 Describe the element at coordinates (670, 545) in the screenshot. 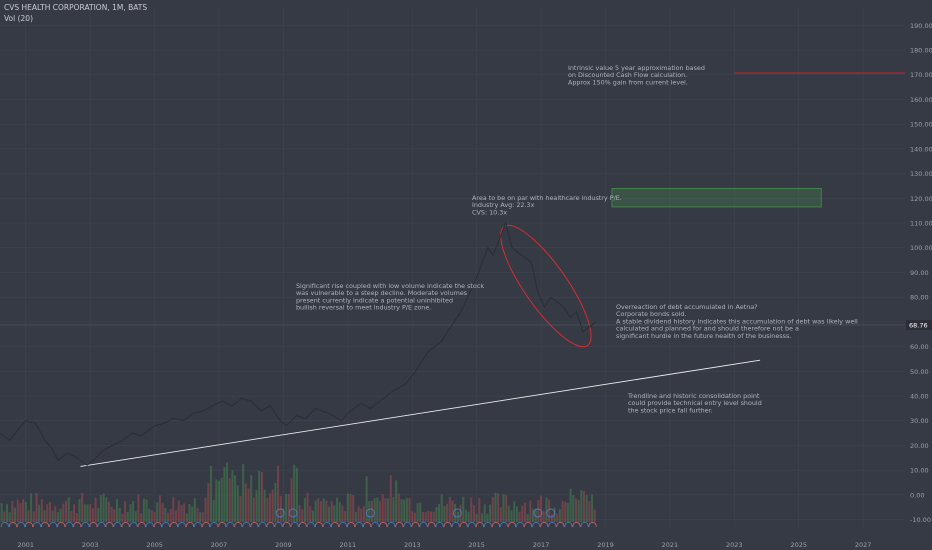

I see `x-tick-label: 2021` at that location.